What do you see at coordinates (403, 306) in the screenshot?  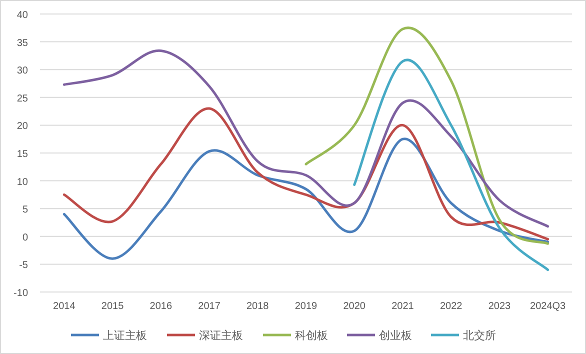 I see `x-tick-label: 2021` at bounding box center [403, 306].